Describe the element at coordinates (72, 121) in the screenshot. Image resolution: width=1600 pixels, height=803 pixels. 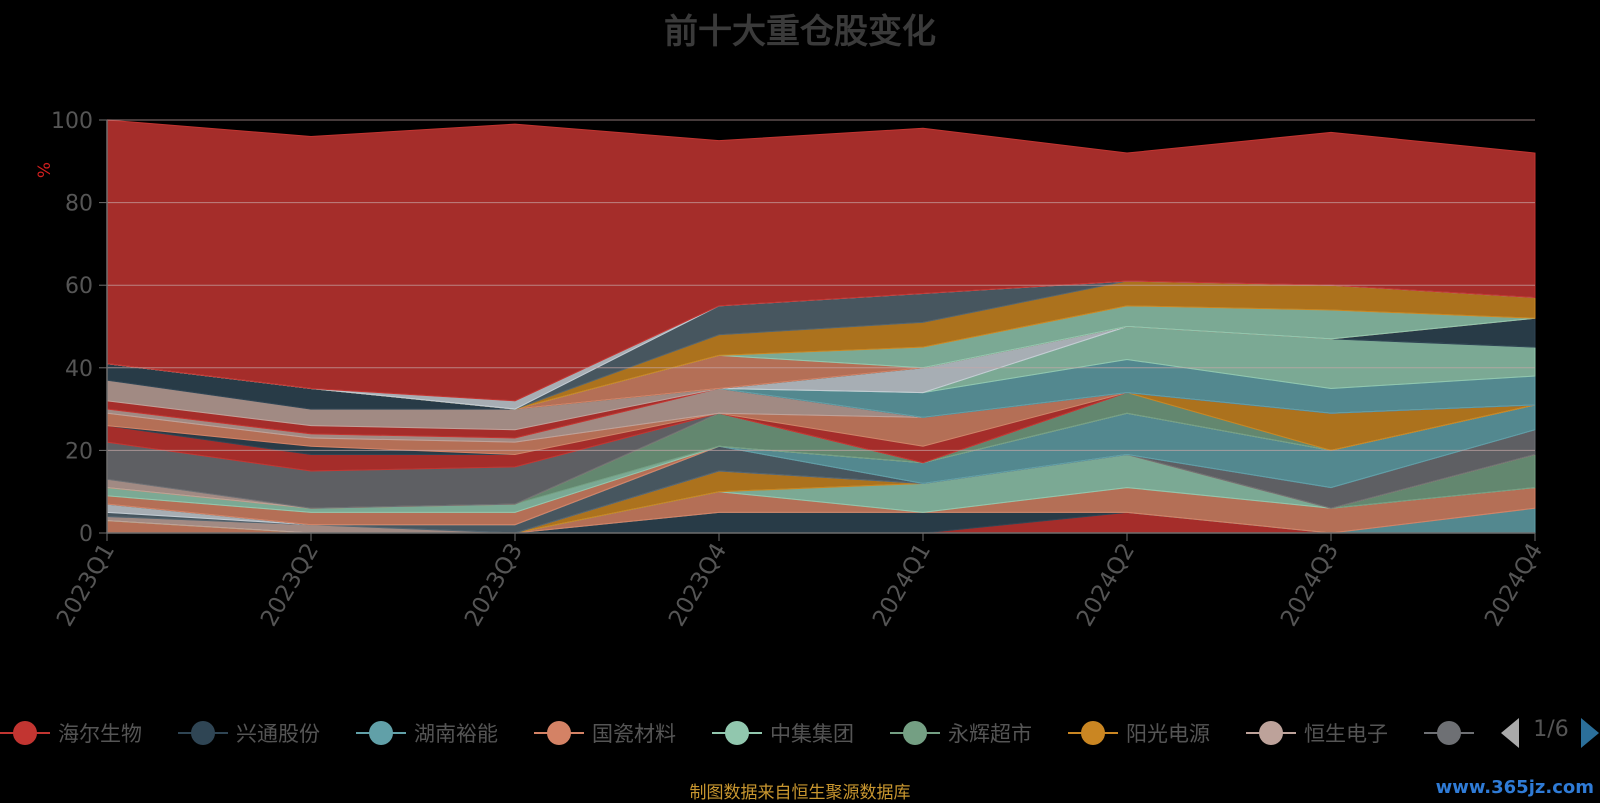
I see `y-tick-label: 100` at that location.